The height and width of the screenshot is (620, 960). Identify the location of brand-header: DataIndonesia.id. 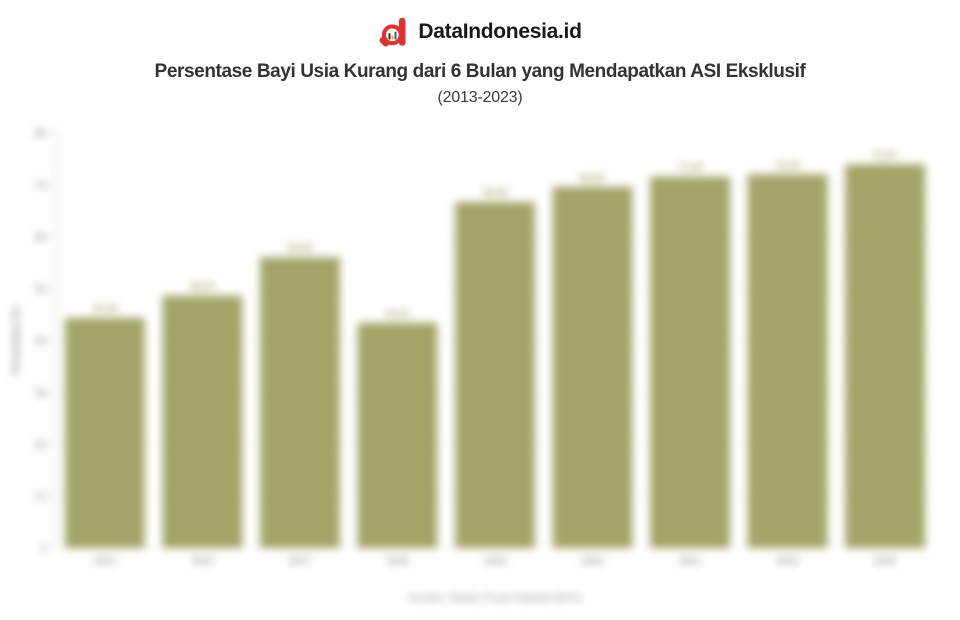
(480, 32).